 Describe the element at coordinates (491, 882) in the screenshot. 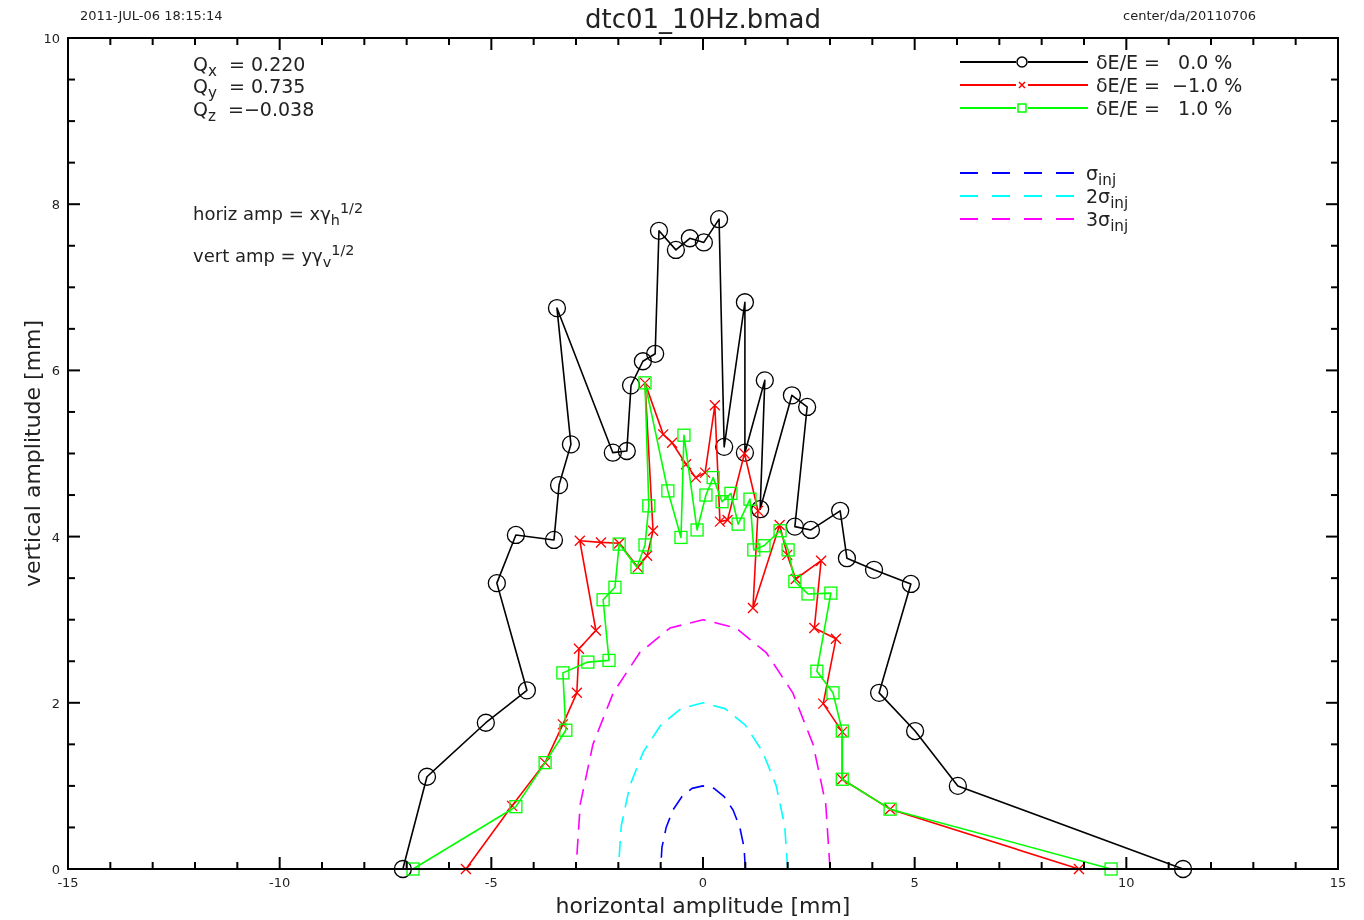

I see `x-tick-label: -5` at that location.